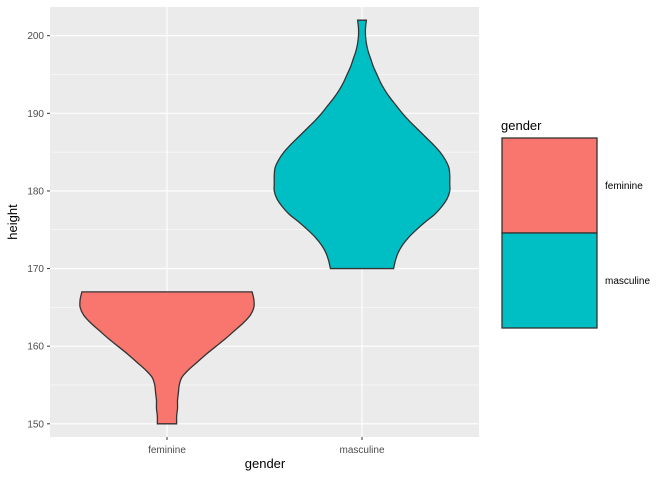 The image size is (672, 480). Describe the element at coordinates (35, 424) in the screenshot. I see `y-tick-label: 150` at that location.